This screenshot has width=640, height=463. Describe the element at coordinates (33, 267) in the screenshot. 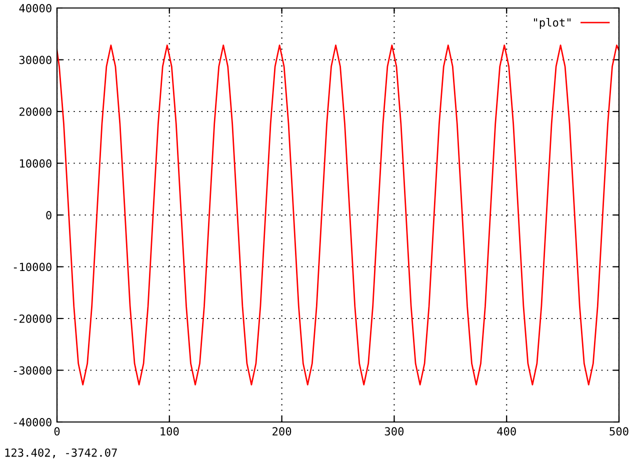

I see `y-tick-label: -10000` at that location.